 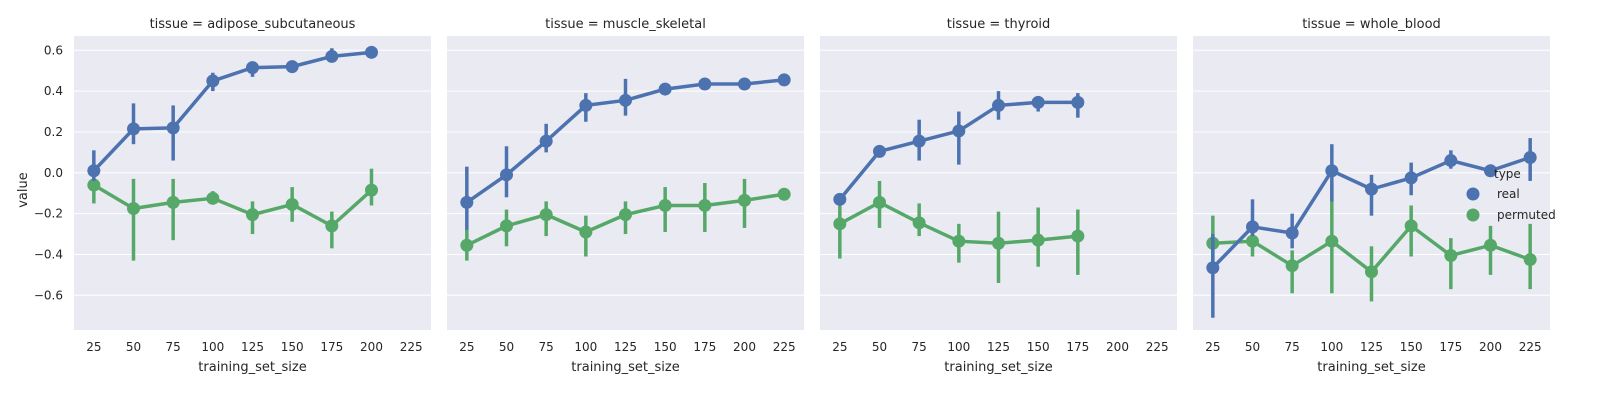 I want to click on panel-title: tissue = muscle_skeletal, so click(x=625, y=24).